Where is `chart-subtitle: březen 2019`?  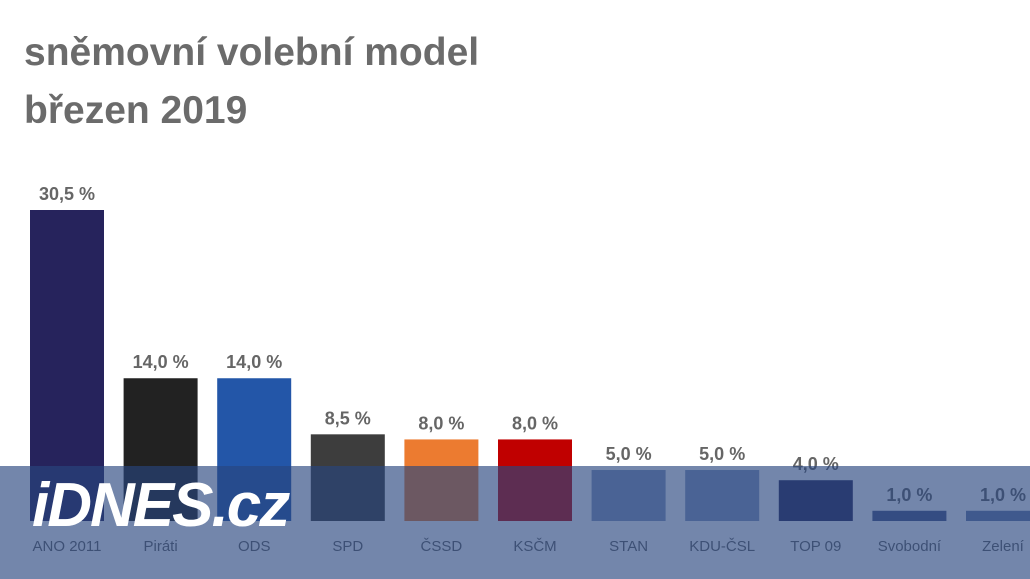
chart-subtitle: březen 2019 is located at coordinates (136, 110).